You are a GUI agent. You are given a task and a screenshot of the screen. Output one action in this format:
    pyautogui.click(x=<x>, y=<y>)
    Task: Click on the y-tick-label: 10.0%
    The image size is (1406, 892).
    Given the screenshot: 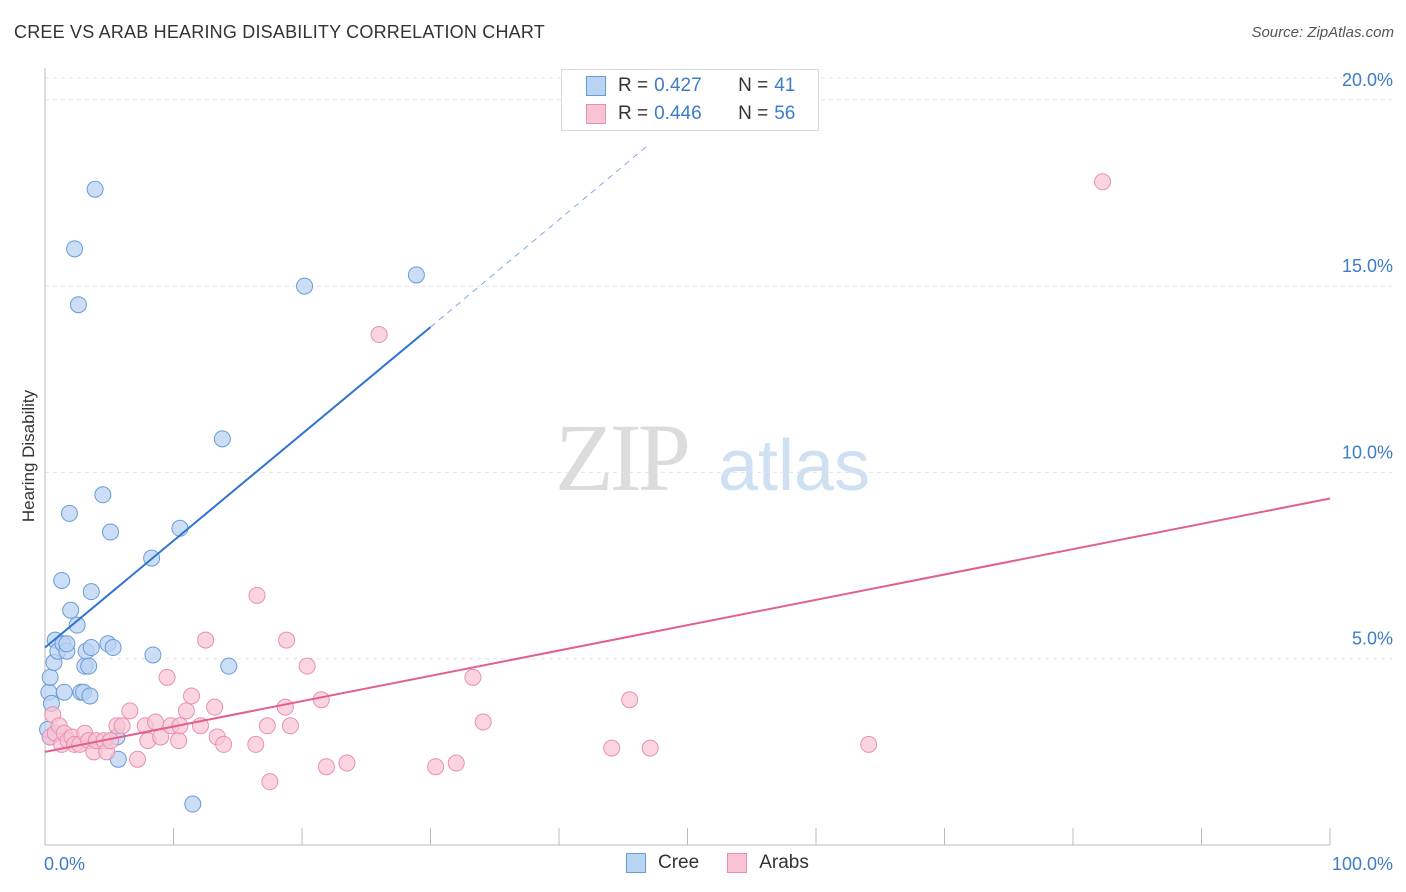 What is the action you would take?
    pyautogui.click(x=1367, y=452)
    